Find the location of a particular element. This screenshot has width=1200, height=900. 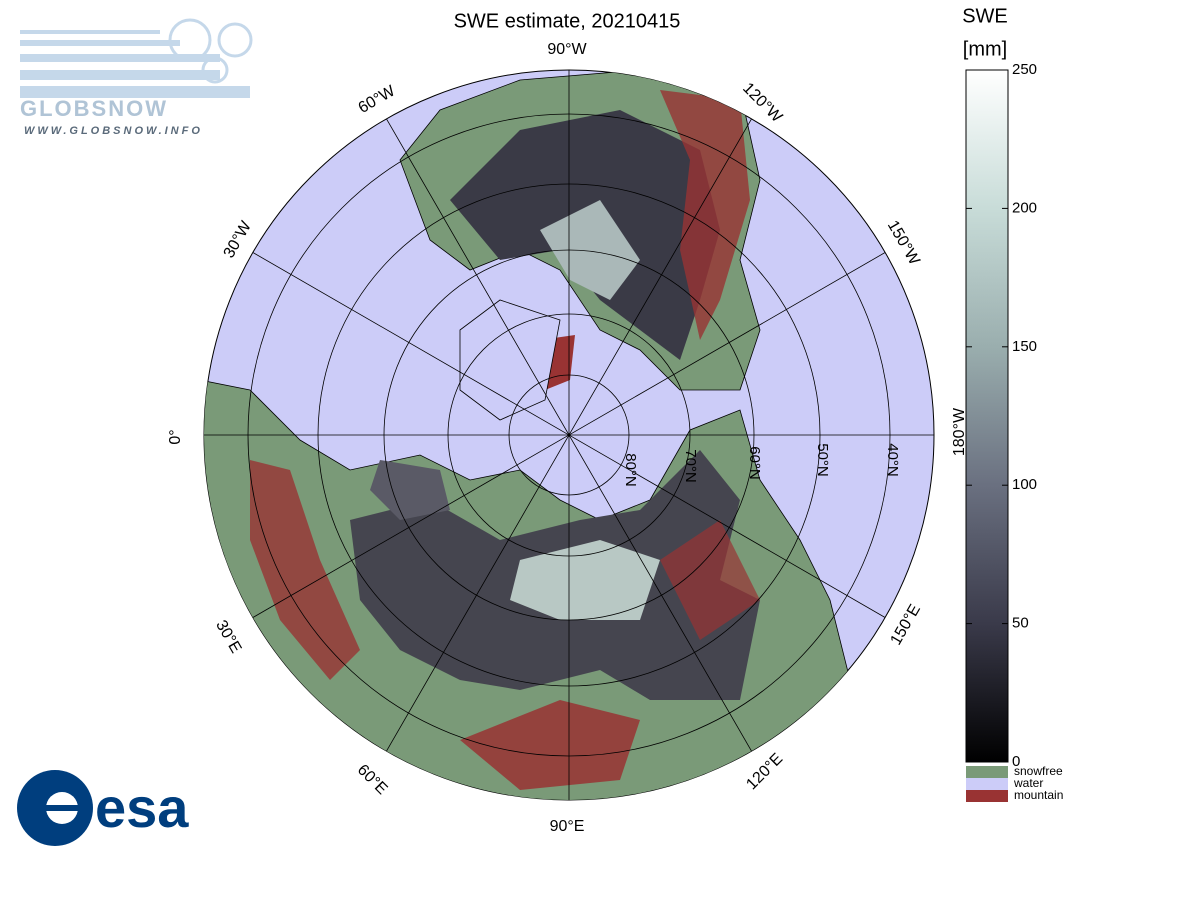

longitude-label: 120°E is located at coordinates (764, 771).